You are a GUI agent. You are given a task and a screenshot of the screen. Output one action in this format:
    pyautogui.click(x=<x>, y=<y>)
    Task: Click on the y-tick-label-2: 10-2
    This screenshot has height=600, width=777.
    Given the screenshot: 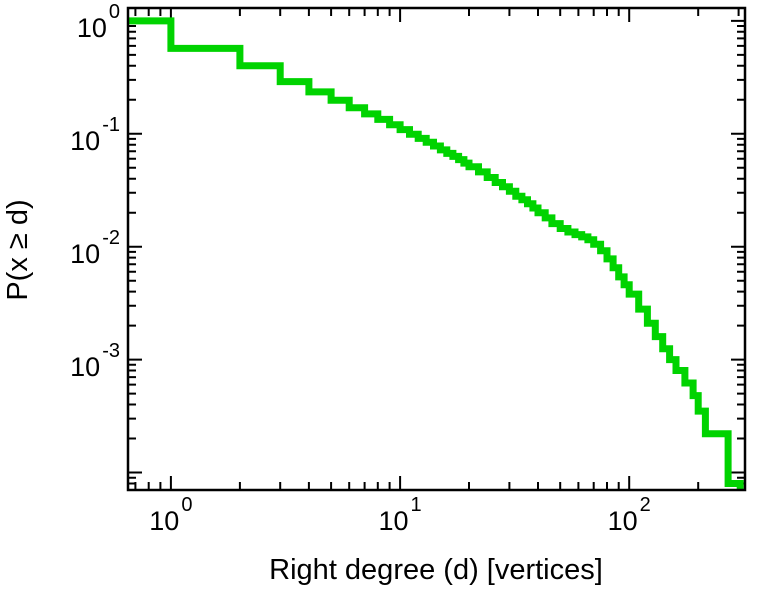 What is the action you would take?
    pyautogui.click(x=80, y=248)
    